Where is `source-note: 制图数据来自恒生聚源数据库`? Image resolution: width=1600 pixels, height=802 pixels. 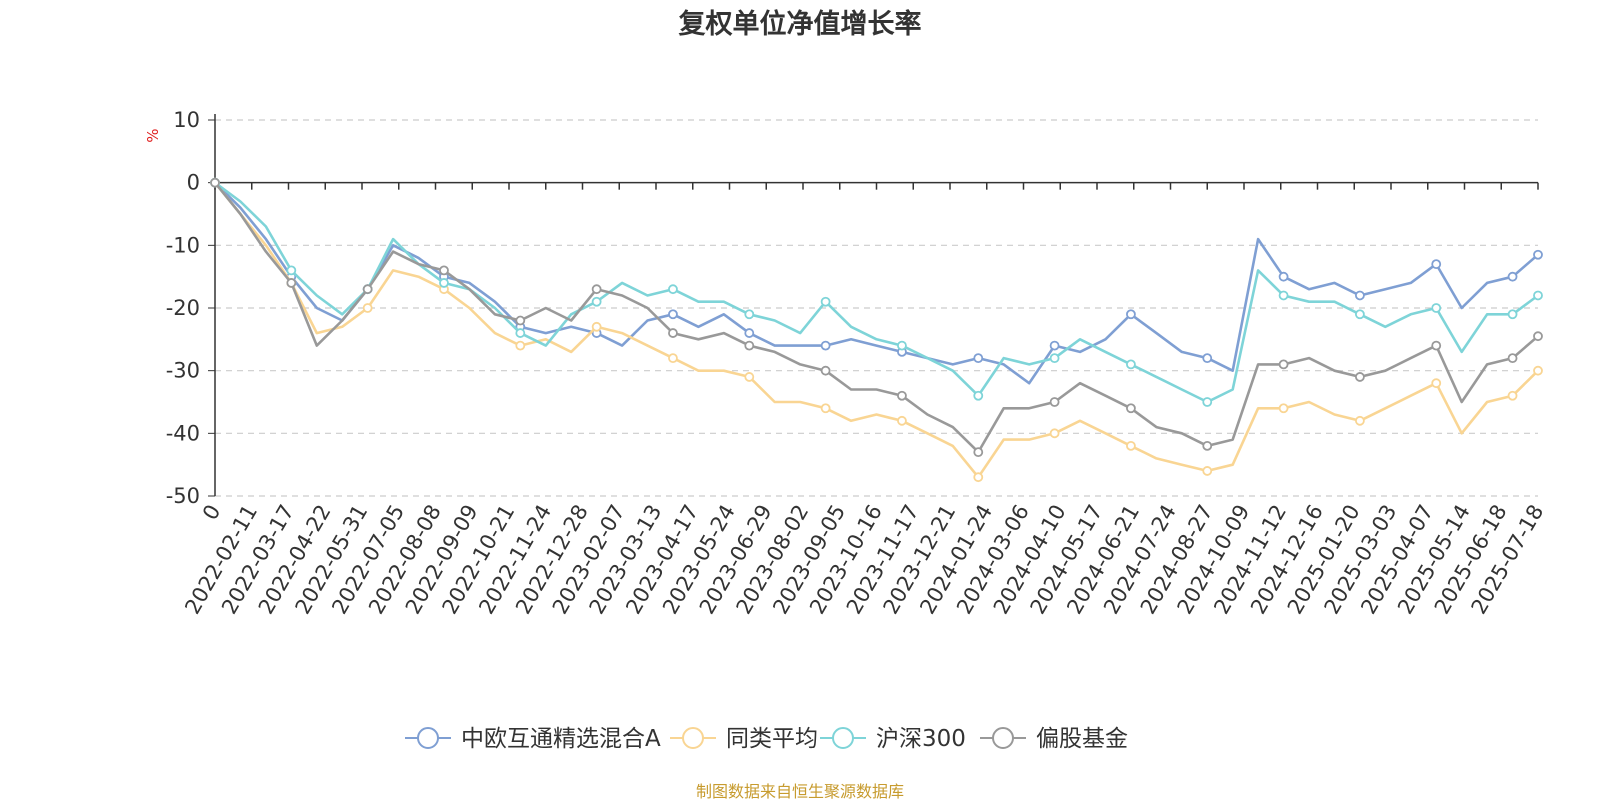 source-note: 制图数据来自恒生聚源数据库 is located at coordinates (799, 791).